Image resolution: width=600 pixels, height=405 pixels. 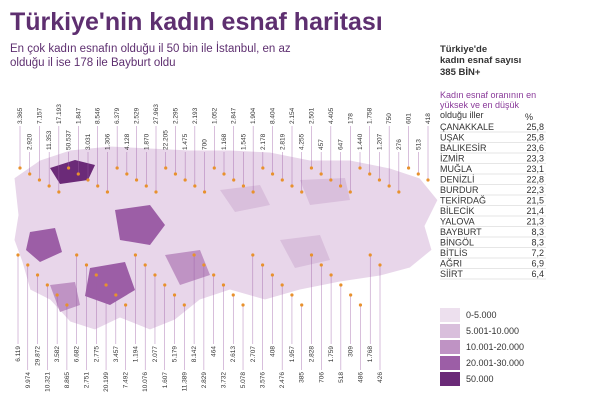 What do you see at coordinates (292, 354) in the screenshot?
I see `province-count: 1.957` at bounding box center [292, 354].